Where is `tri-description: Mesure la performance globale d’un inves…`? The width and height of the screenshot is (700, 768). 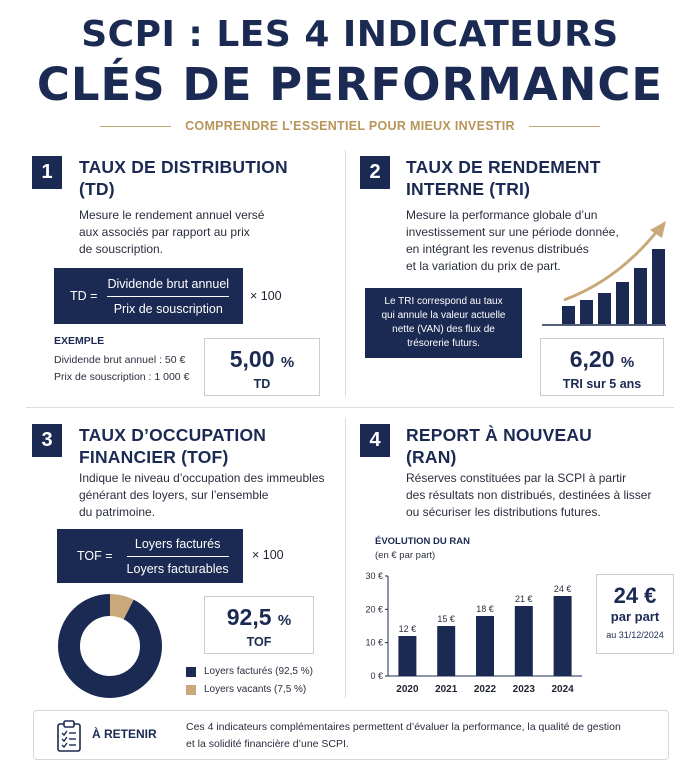
tri-description: Mesure la performance globale d’un inves… is located at coordinates (526, 241).